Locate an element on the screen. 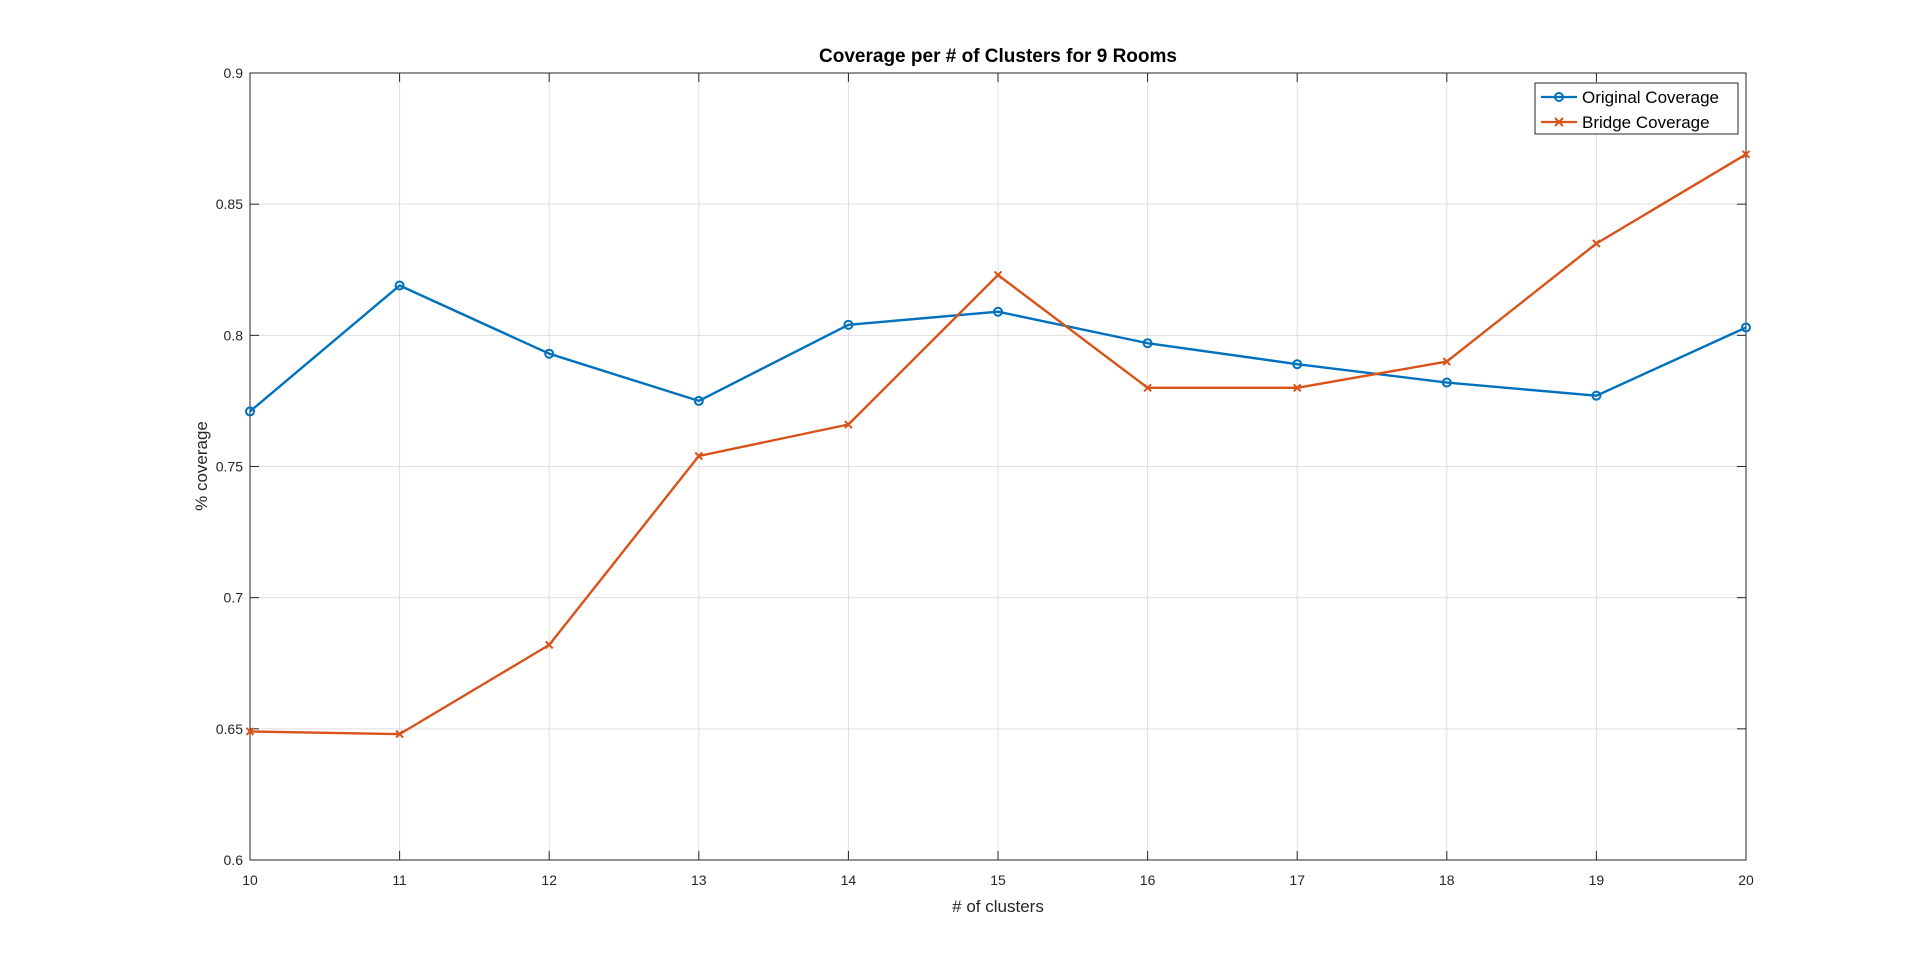  x-tick-label: 13 is located at coordinates (699, 880).